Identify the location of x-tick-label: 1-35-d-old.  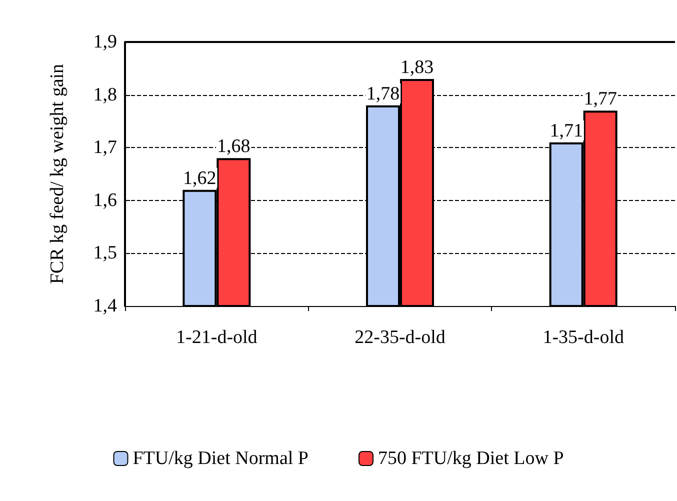
(583, 337).